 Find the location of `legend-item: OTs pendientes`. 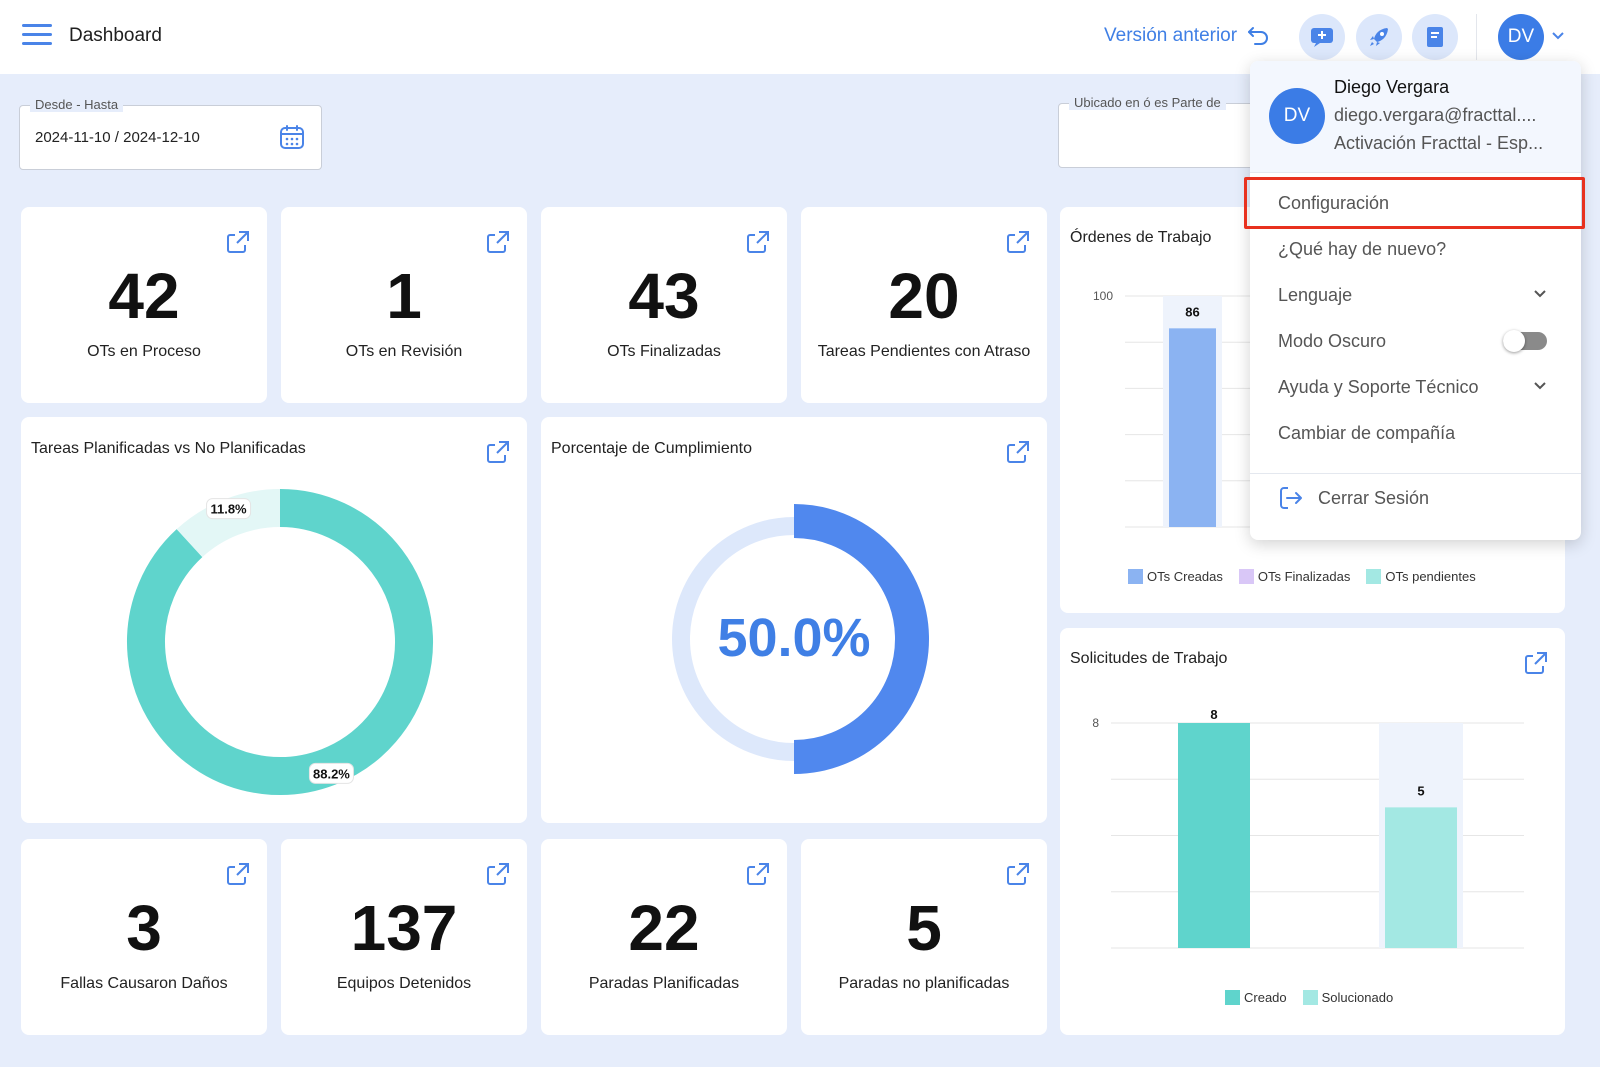

legend-item: OTs pendientes is located at coordinates (1421, 576).